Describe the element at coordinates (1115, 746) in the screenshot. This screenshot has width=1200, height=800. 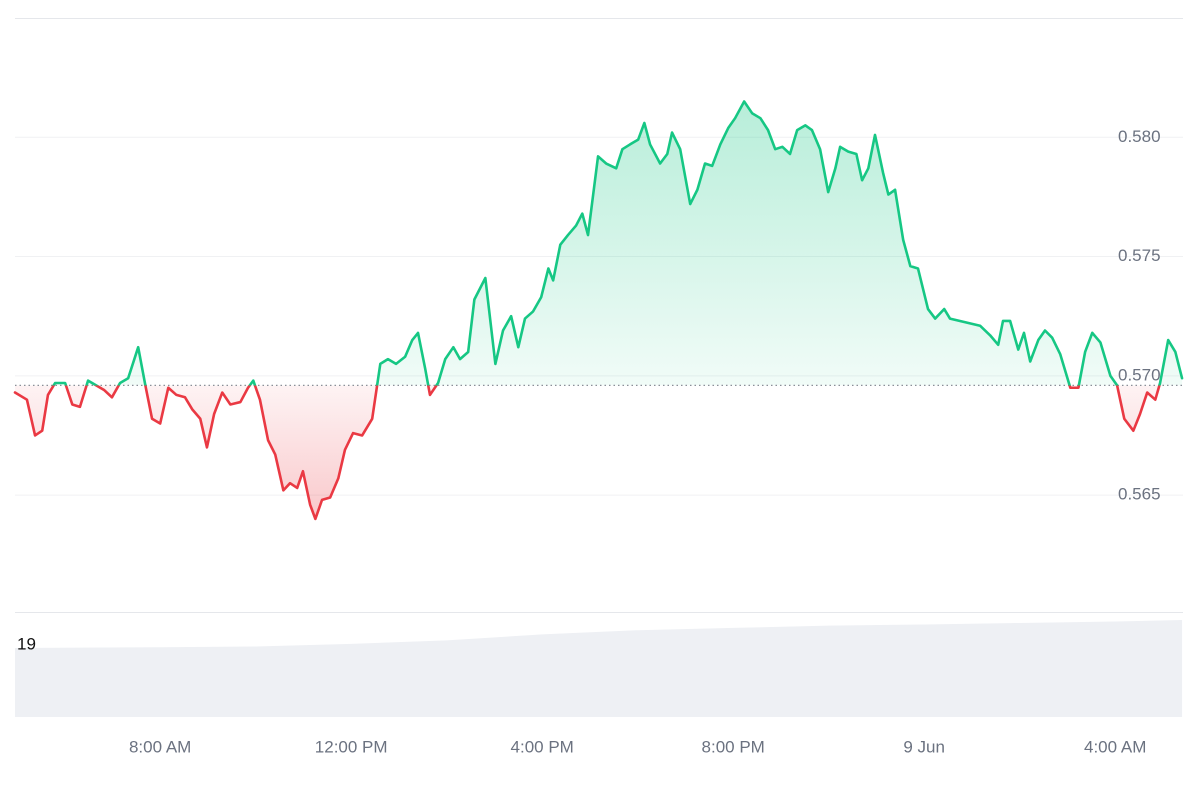
I see `x-tick-label: 4:00 AM` at that location.